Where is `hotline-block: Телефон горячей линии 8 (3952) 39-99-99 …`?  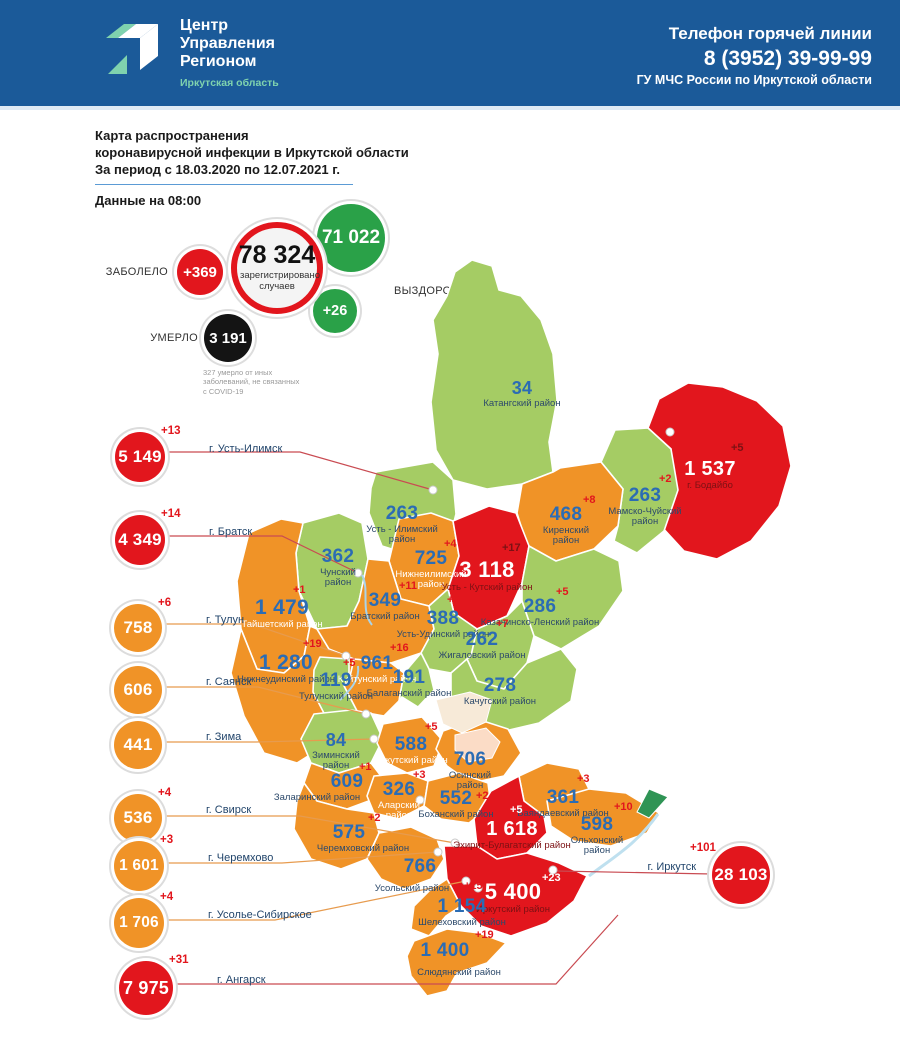
hotline-block: Телефон горячей линии 8 (3952) 39-99-99 … is located at coordinates (754, 55).